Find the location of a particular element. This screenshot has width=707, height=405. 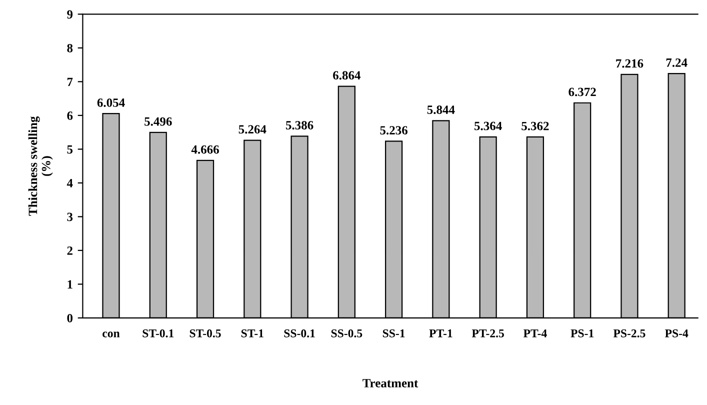

data-label: 5.496 is located at coordinates (158, 121).